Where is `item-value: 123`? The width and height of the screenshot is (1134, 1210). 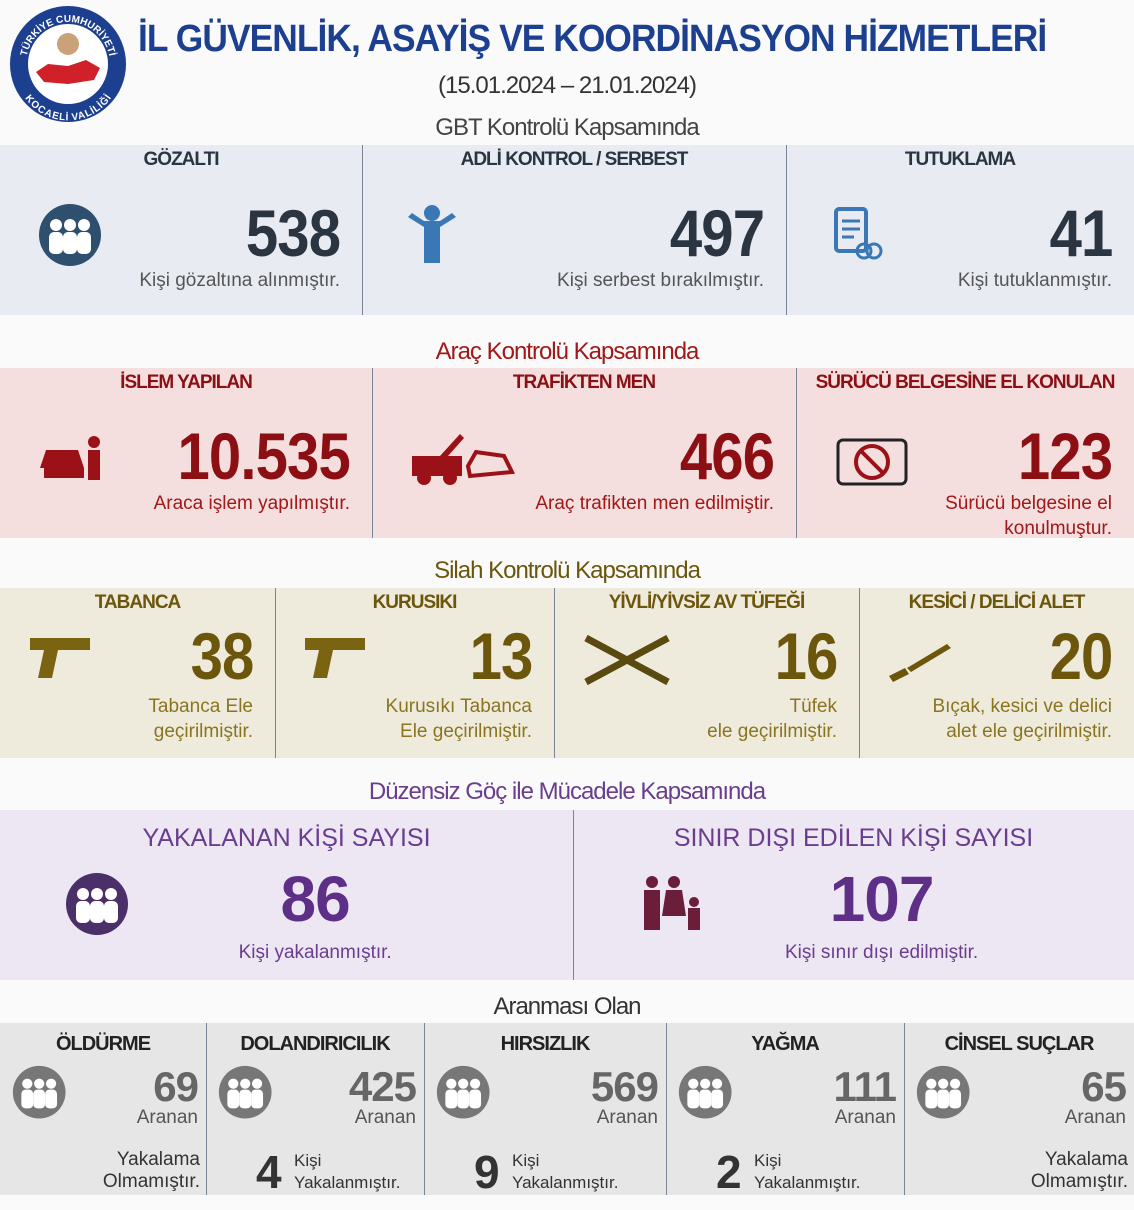
item-value: 123 is located at coordinates (1065, 456).